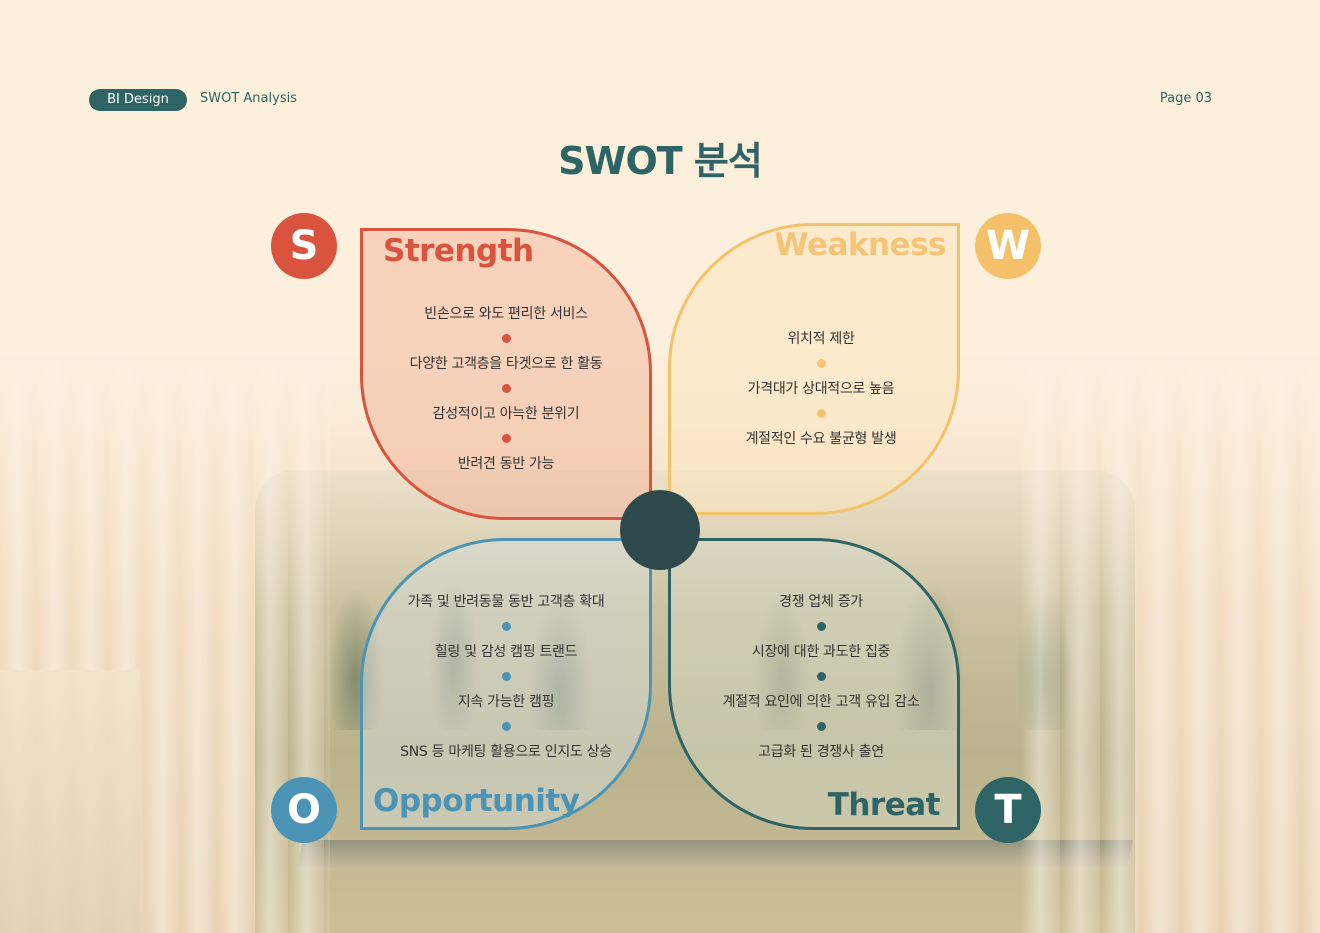  I want to click on opportunity-item: 지속 가능한 캠핑, so click(506, 702).